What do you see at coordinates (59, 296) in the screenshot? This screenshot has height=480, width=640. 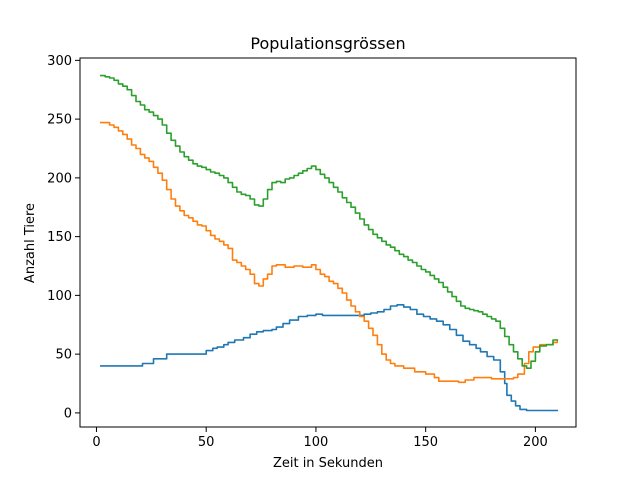 I see `y-tick-label: 100` at bounding box center [59, 296].